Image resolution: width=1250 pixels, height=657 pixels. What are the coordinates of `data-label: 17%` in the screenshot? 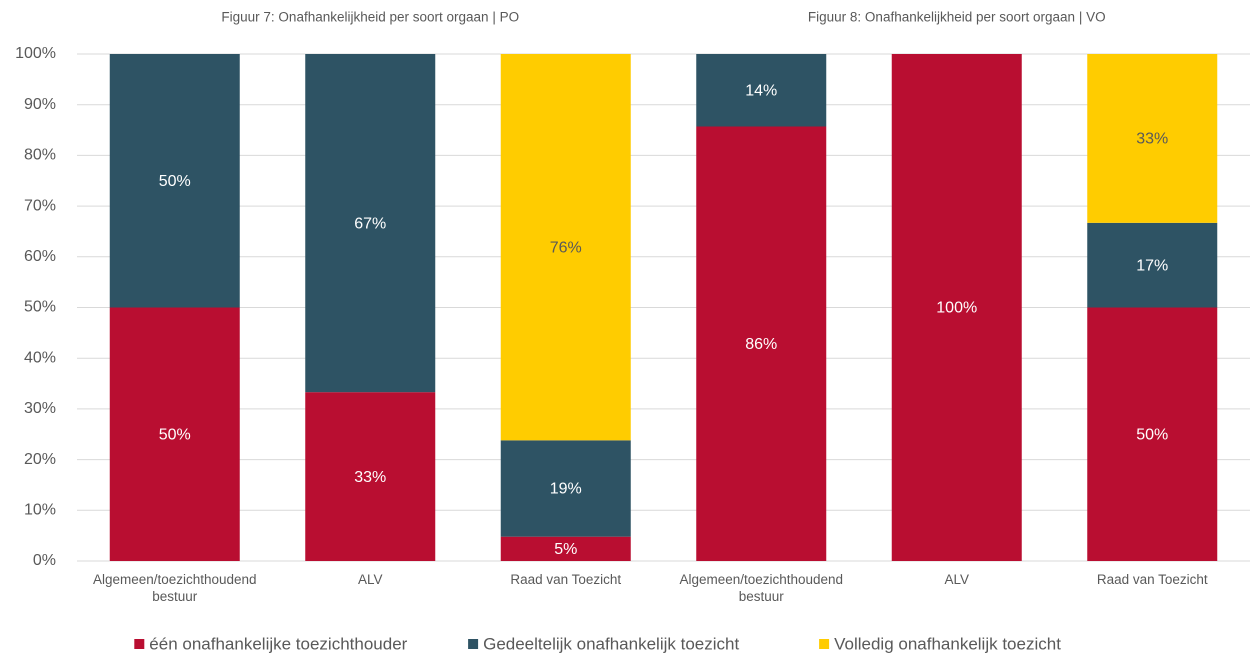 It's located at (1152, 265).